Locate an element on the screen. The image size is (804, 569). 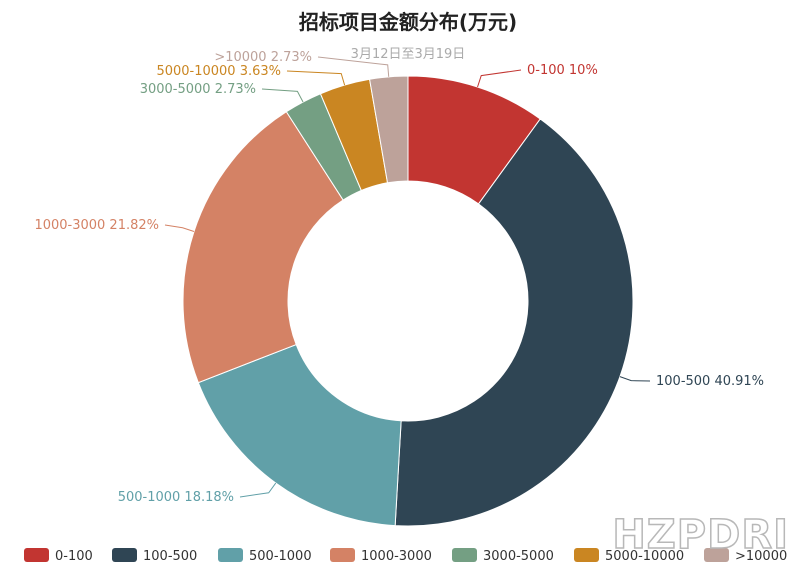
legend-item-gt-10000: >10000 is located at coordinates (745, 556).